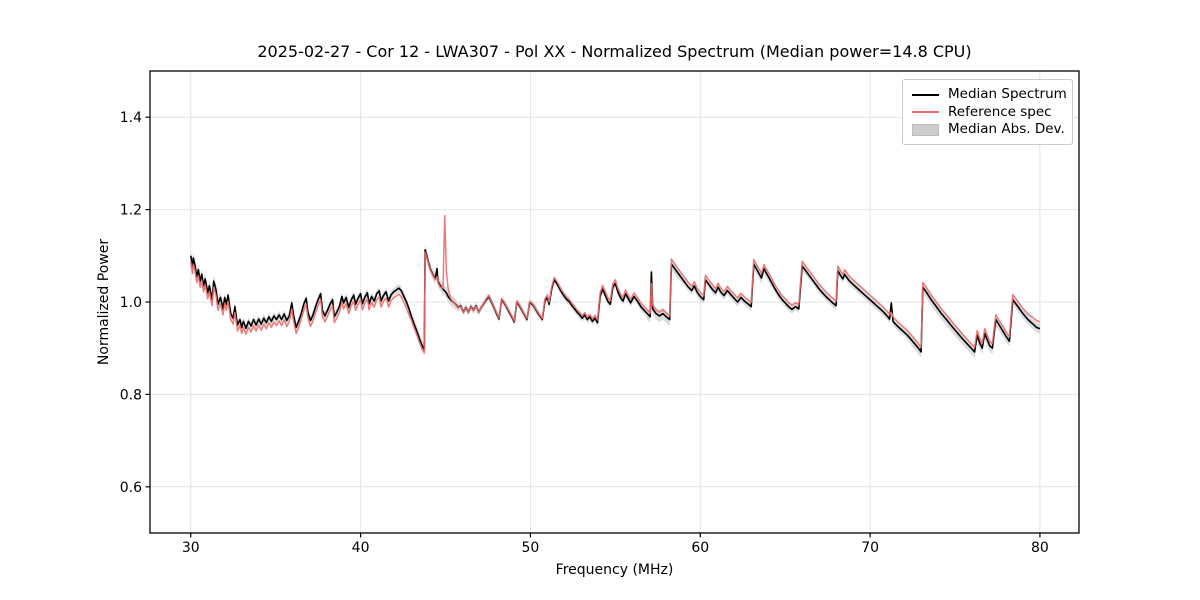 Image resolution: width=1200 pixels, height=600 pixels. What do you see at coordinates (870, 548) in the screenshot?
I see `x-tick-label: 70` at bounding box center [870, 548].